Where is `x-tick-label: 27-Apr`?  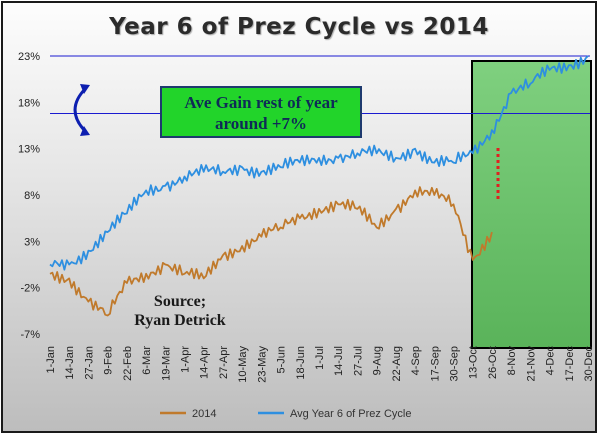
x-tick-label: 27-Apr is located at coordinates (224, 362).